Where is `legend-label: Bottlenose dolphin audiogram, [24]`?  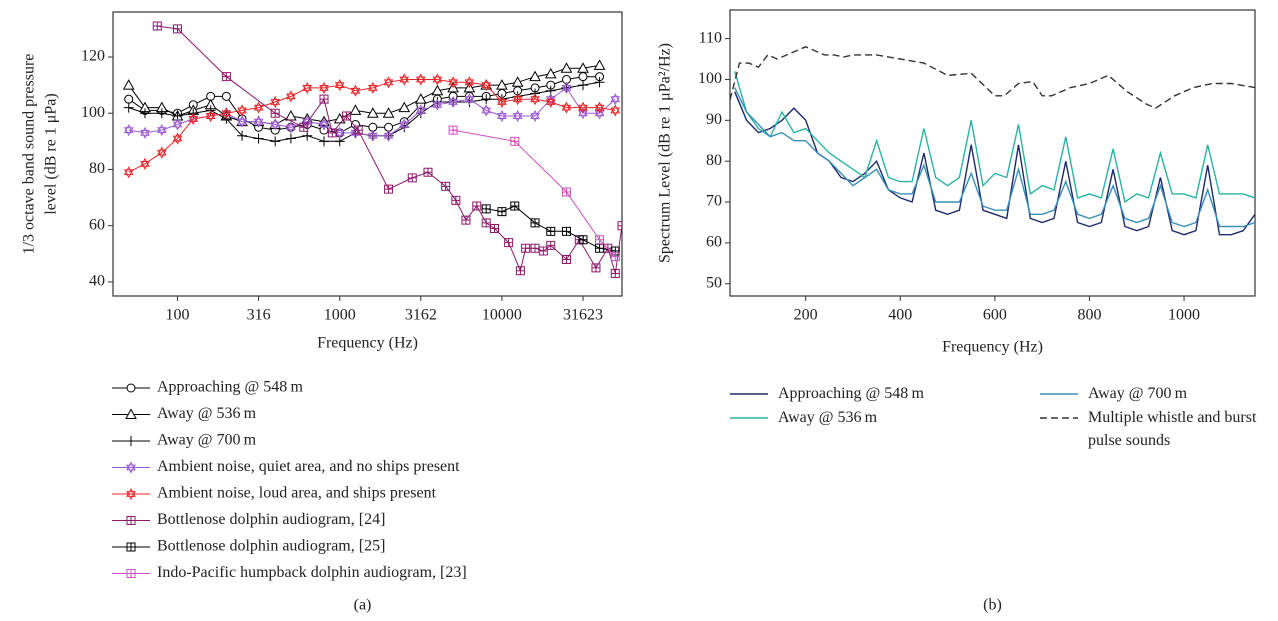 legend-label: Bottlenose dolphin audiogram, [24] is located at coordinates (271, 519).